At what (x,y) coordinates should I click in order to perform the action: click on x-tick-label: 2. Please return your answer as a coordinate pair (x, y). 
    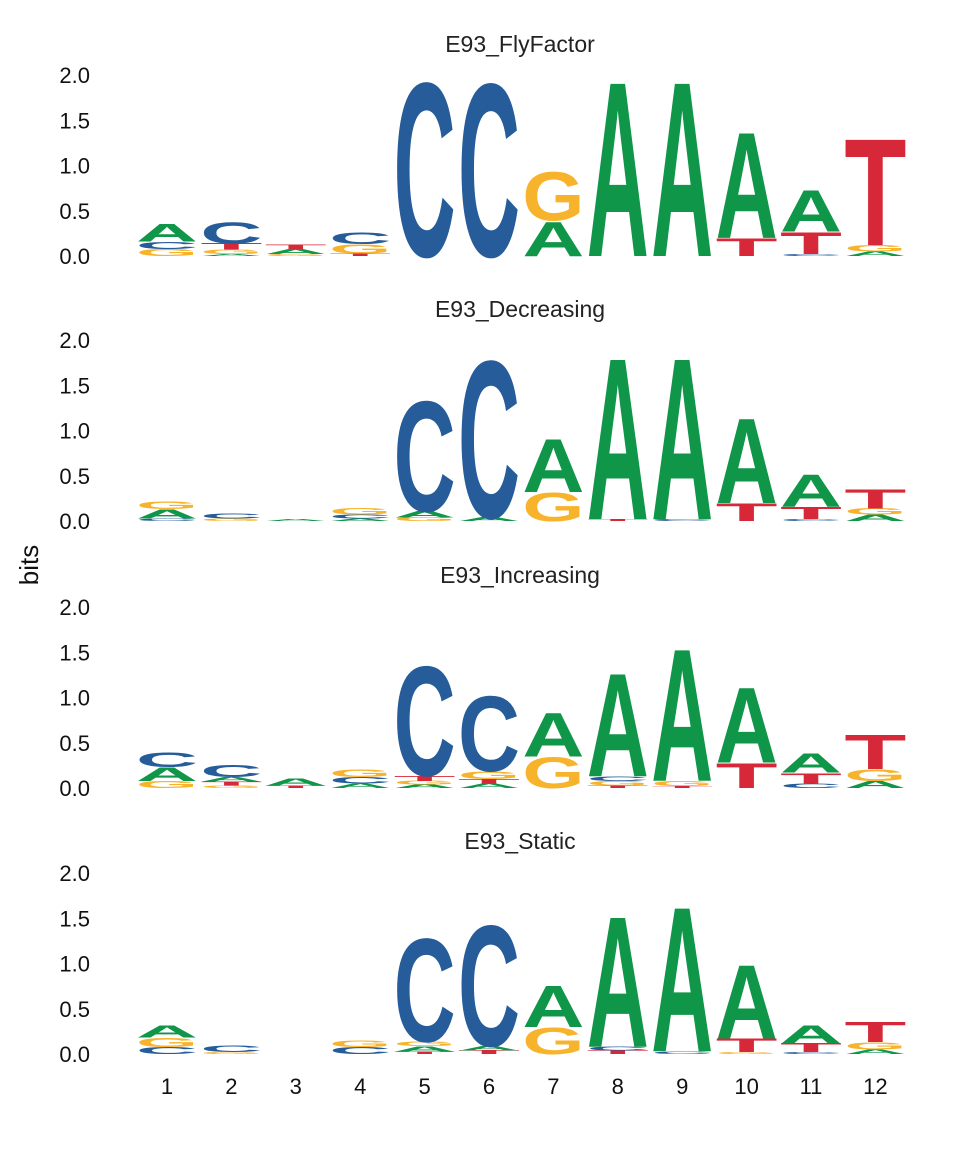
    Looking at the image, I should click on (231, 1086).